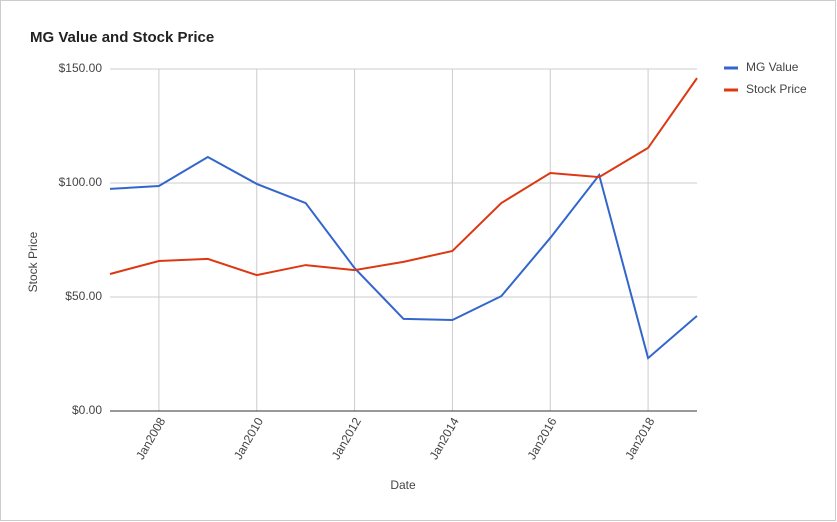 The height and width of the screenshot is (522, 837). What do you see at coordinates (772, 67) in the screenshot?
I see `legend-label: MG Value` at bounding box center [772, 67].